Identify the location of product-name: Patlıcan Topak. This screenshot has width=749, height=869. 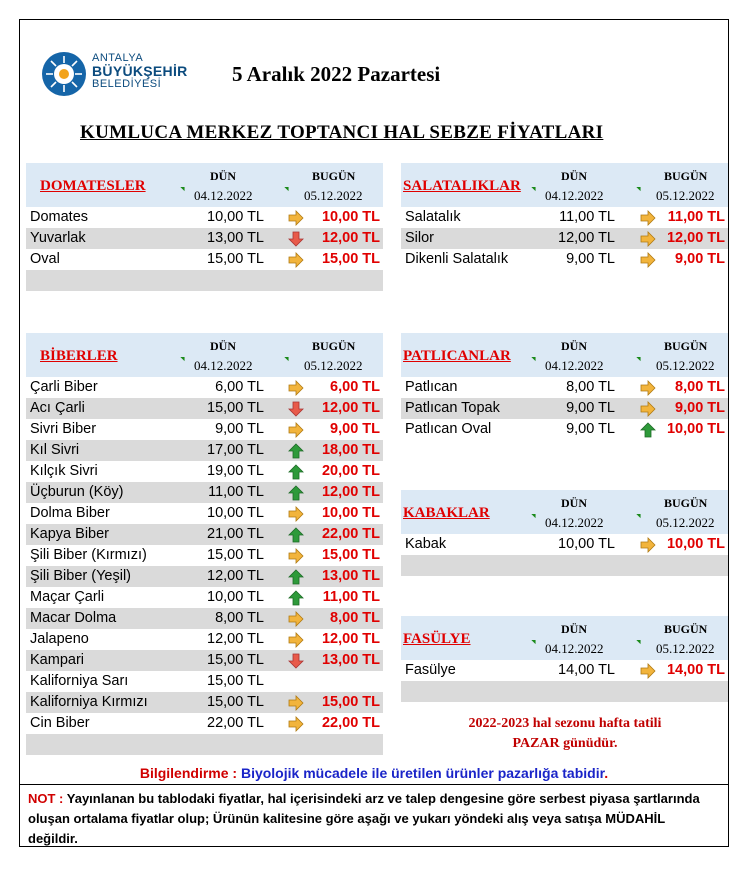
(452, 408).